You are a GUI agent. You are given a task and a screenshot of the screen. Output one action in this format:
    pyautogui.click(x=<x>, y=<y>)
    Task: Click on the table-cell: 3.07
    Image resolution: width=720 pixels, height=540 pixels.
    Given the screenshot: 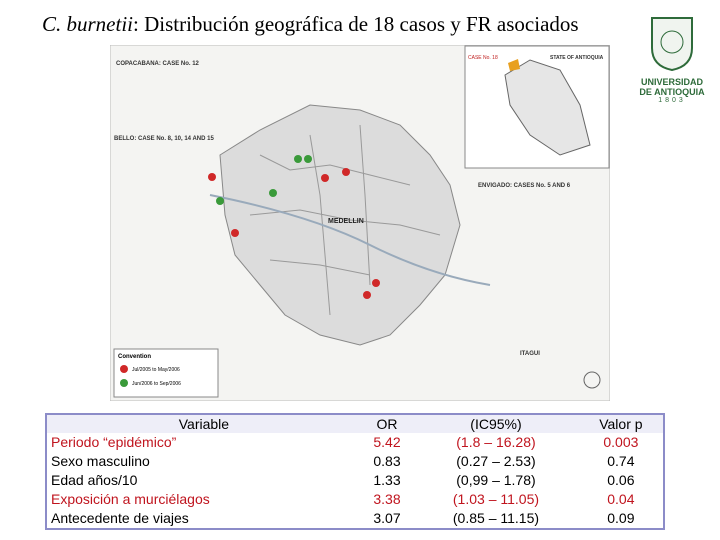 What is the action you would take?
    pyautogui.click(x=387, y=518)
    